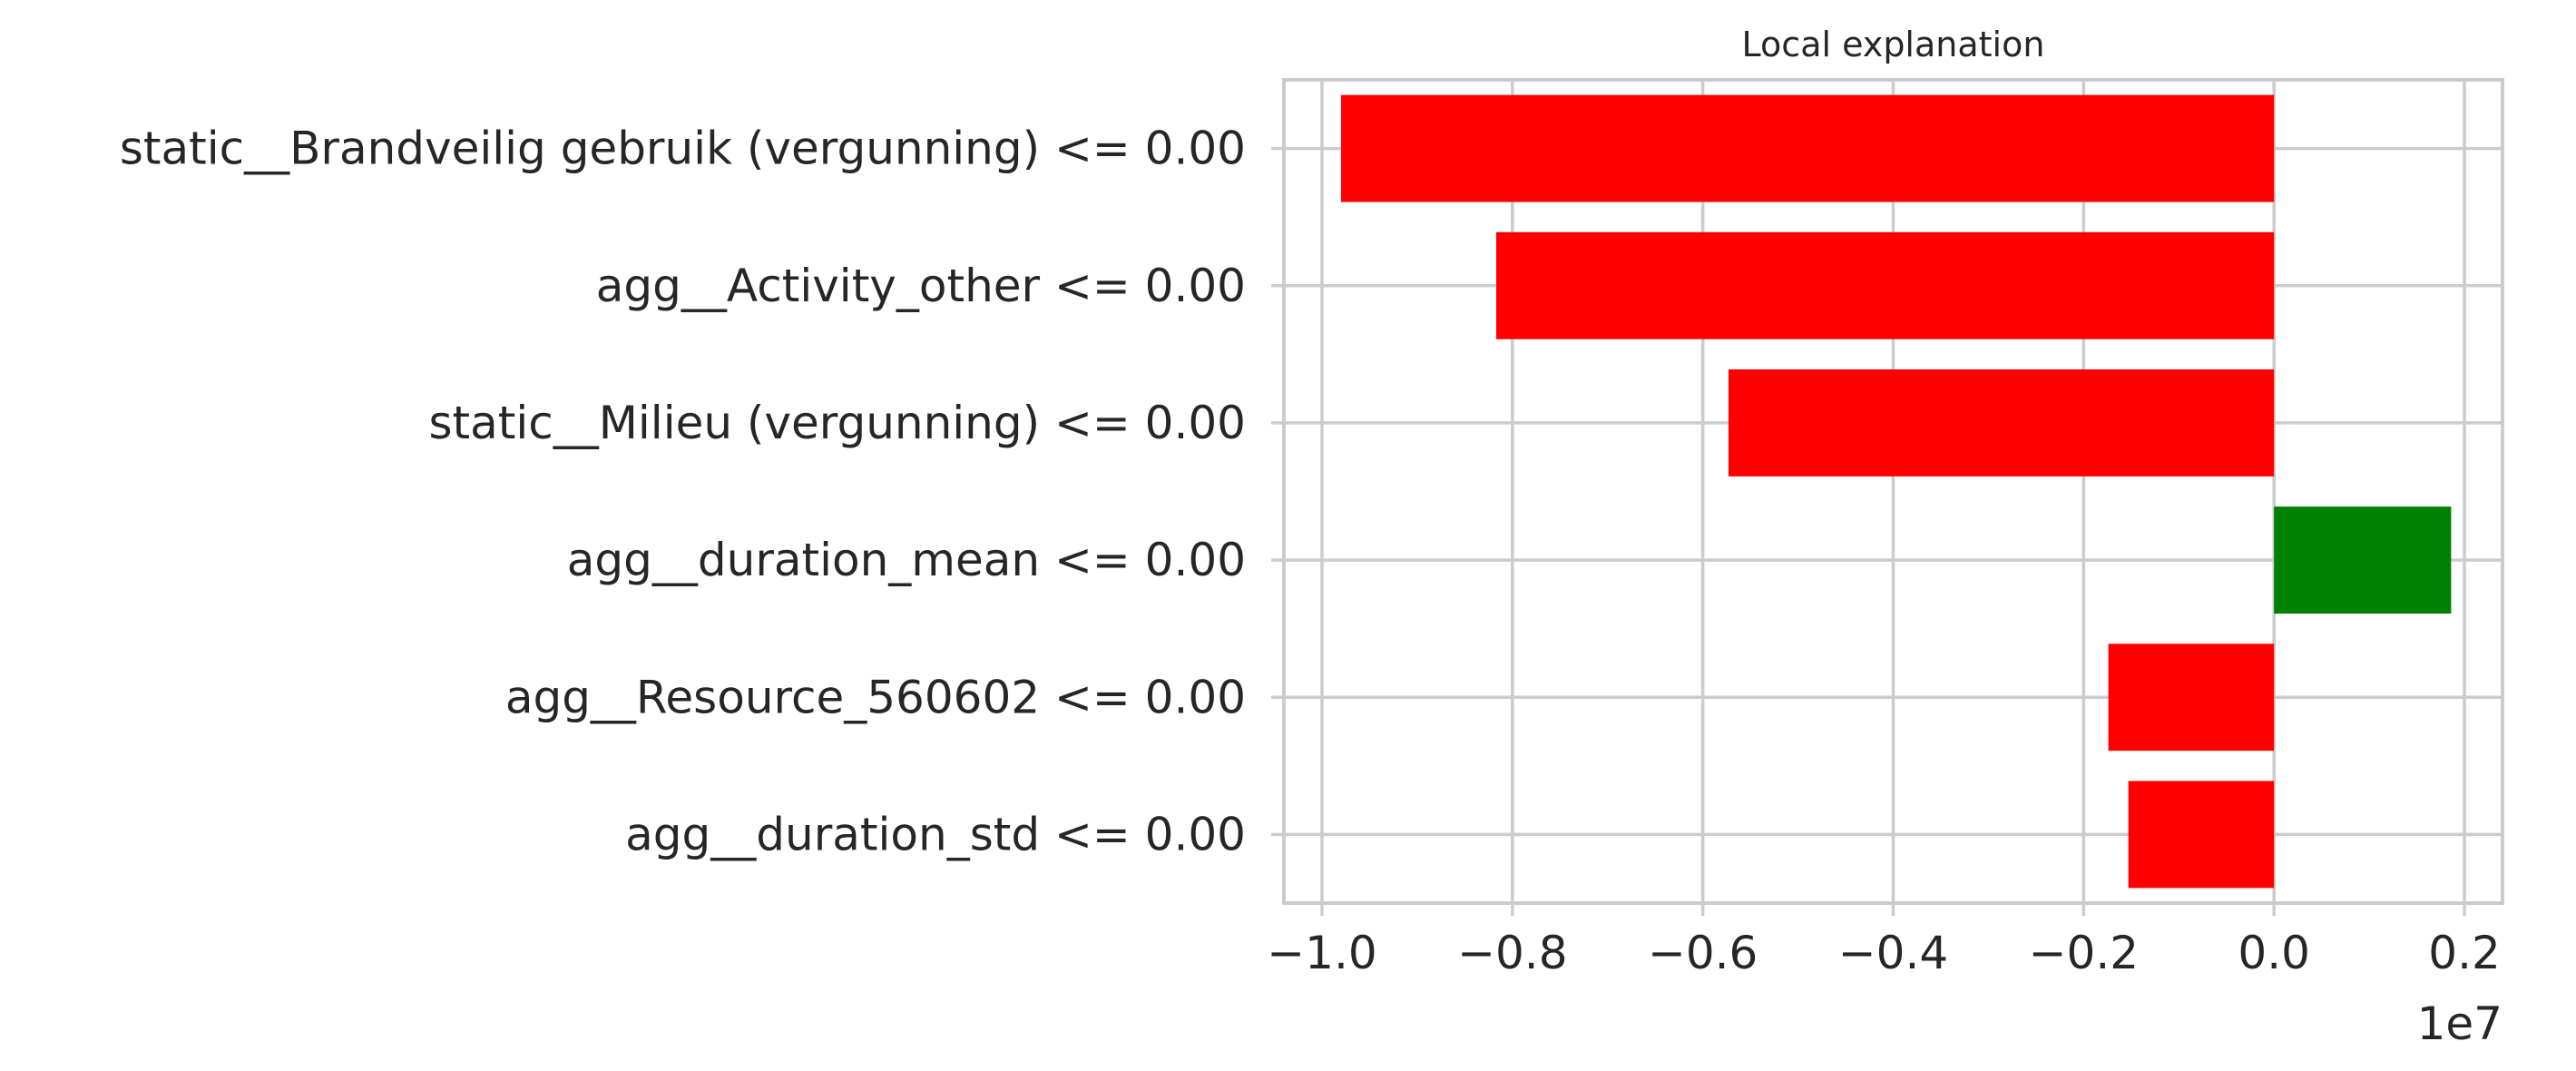  What do you see at coordinates (906, 560) in the screenshot?
I see `y-tick-label: agg__duration_mean <= 0.00` at bounding box center [906, 560].